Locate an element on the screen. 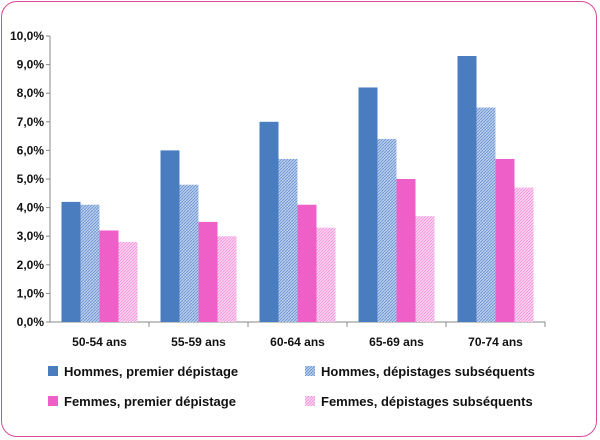  legend-label: Femmes, dépistages subséquents is located at coordinates (427, 401).